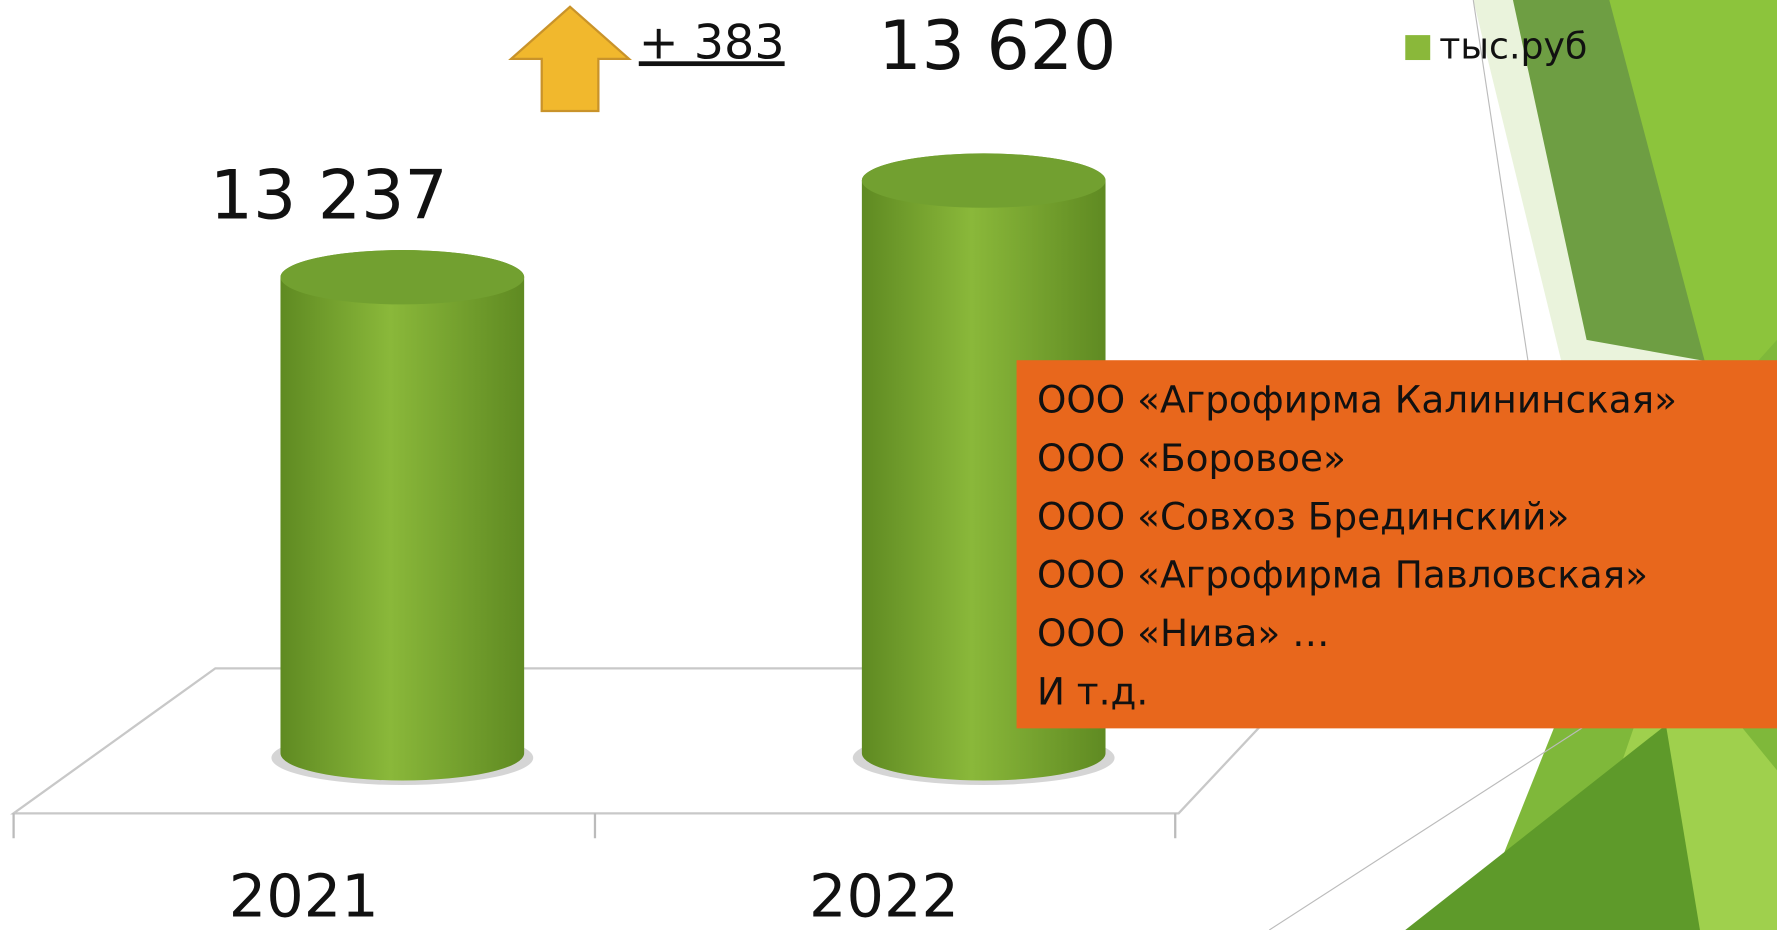  Describe the element at coordinates (884, 896) in the screenshot. I see `x-tick-label: 2022` at that location.